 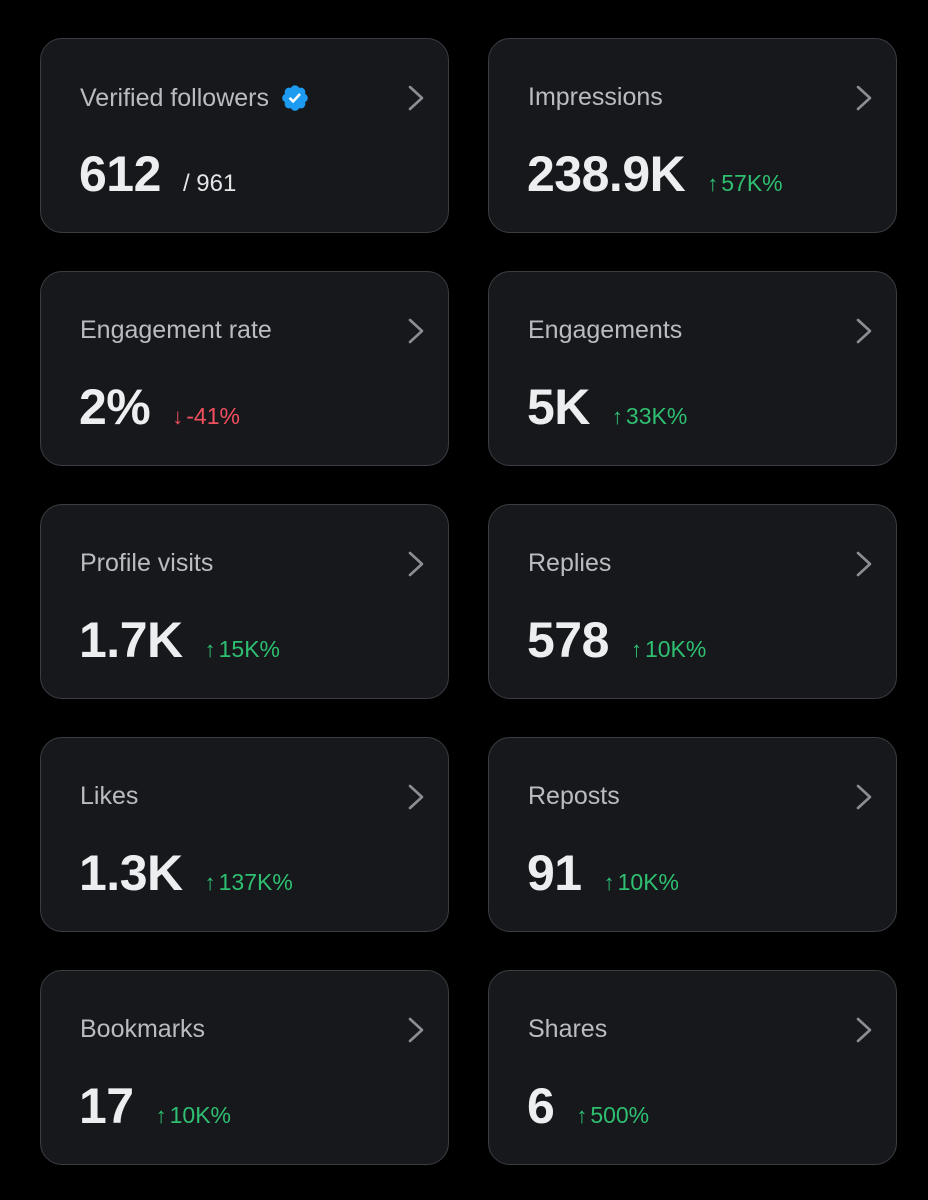 I want to click on card-title: Likes, so click(x=109, y=796).